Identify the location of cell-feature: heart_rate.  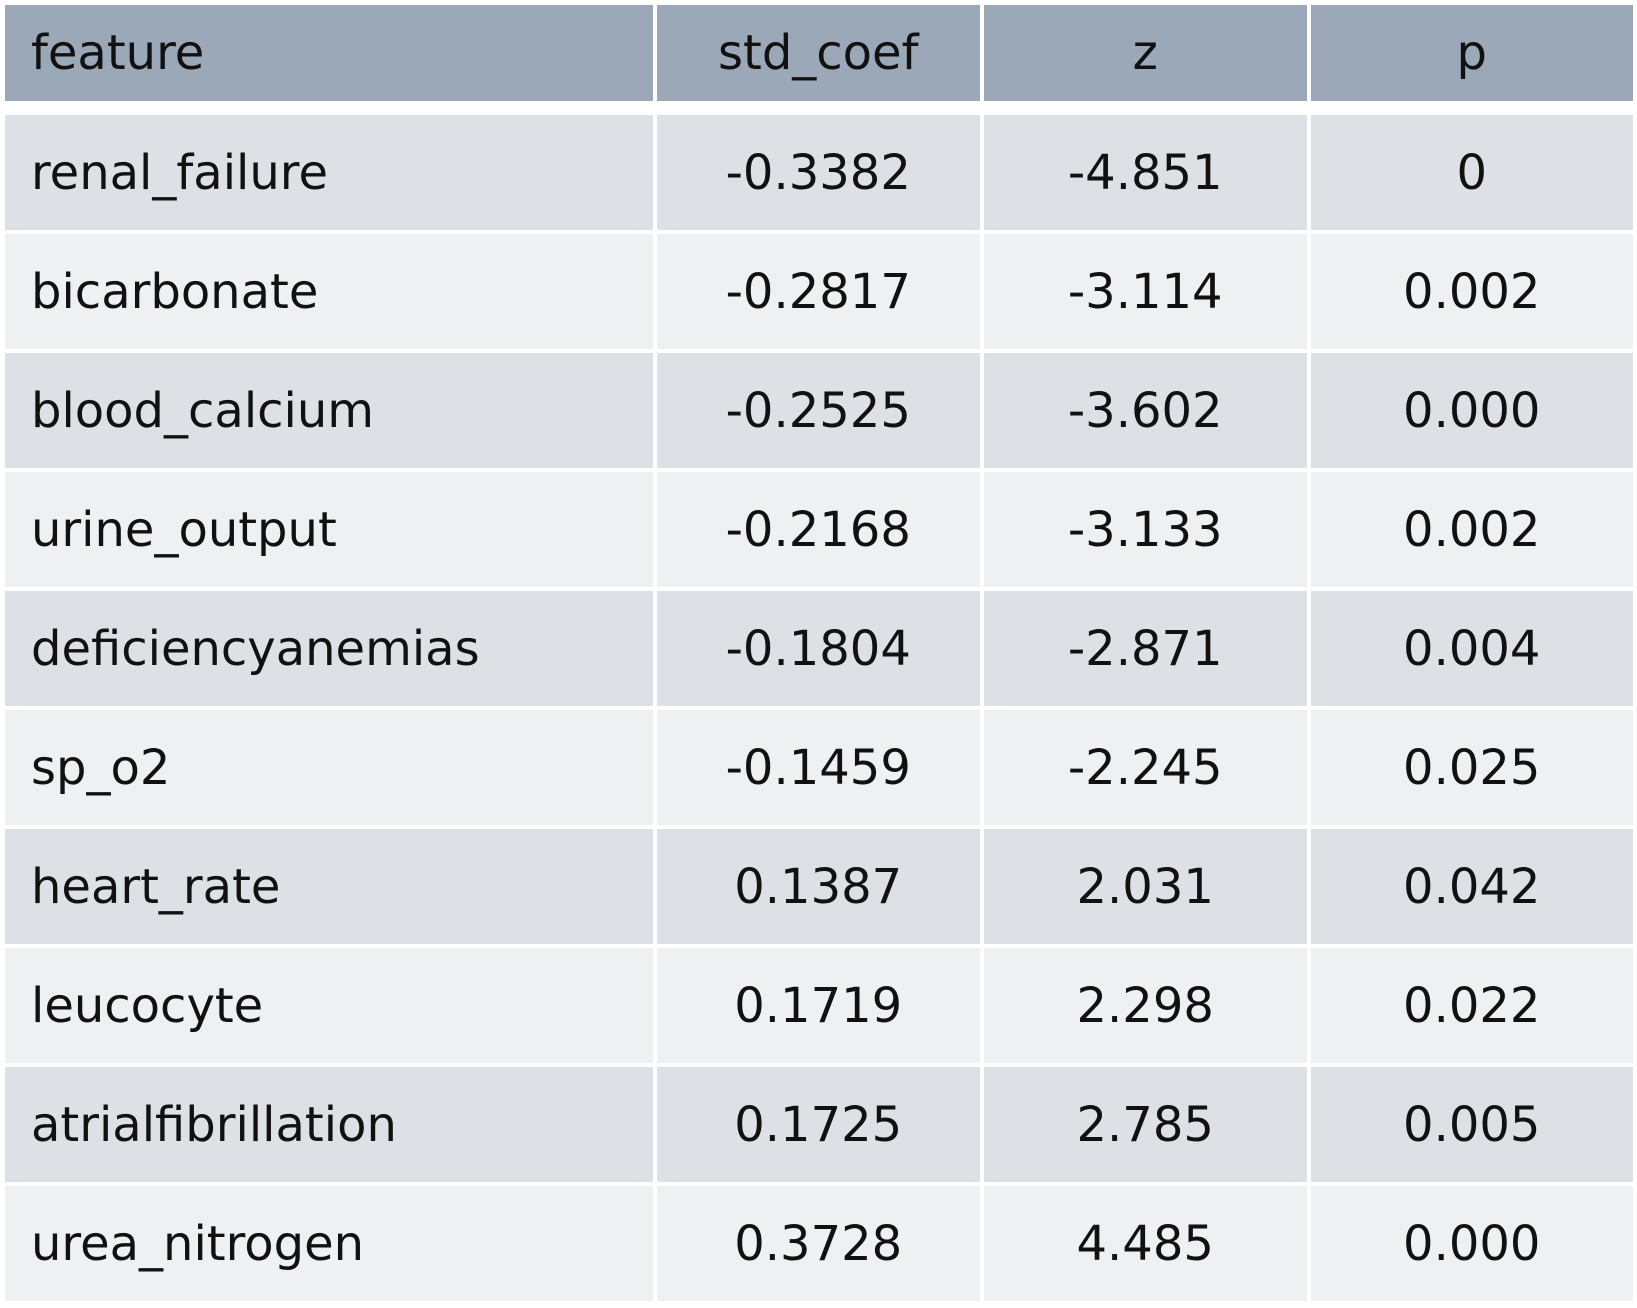
(329, 888).